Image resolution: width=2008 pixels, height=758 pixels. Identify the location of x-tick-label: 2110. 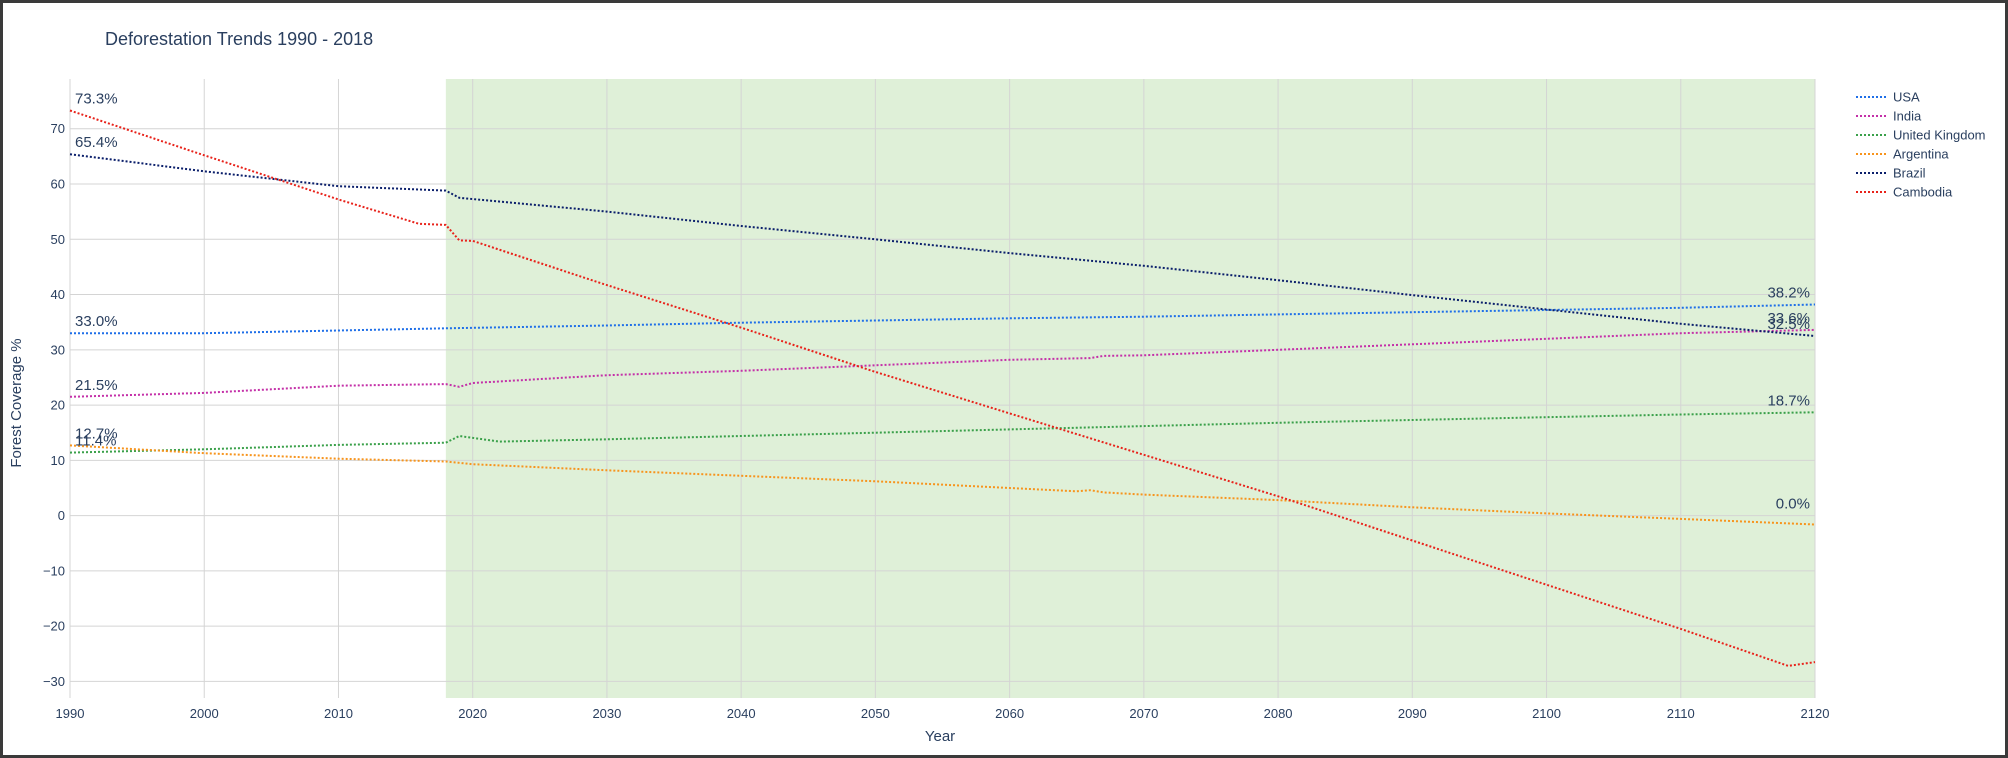
(1681, 713).